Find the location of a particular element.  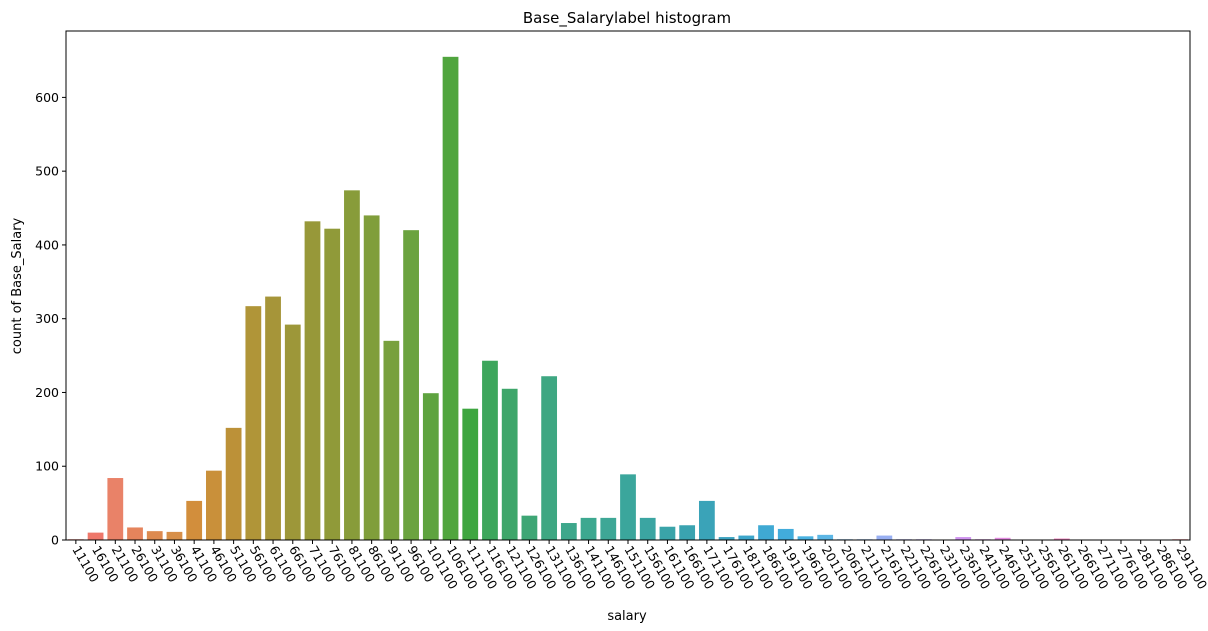

y-tick-label: 400 is located at coordinates (47, 244).